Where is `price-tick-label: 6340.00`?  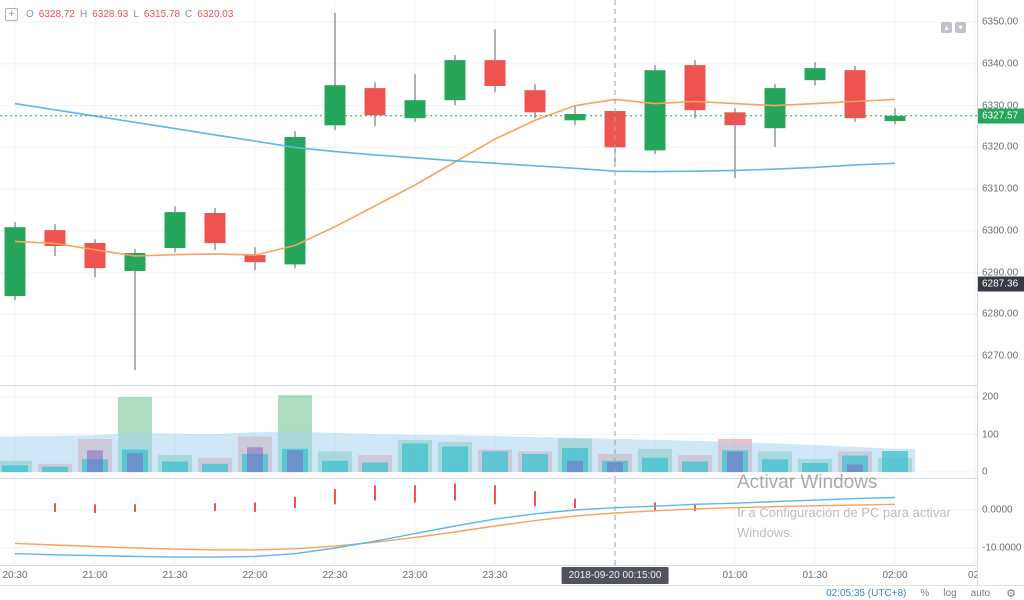 price-tick-label: 6340.00 is located at coordinates (1000, 64).